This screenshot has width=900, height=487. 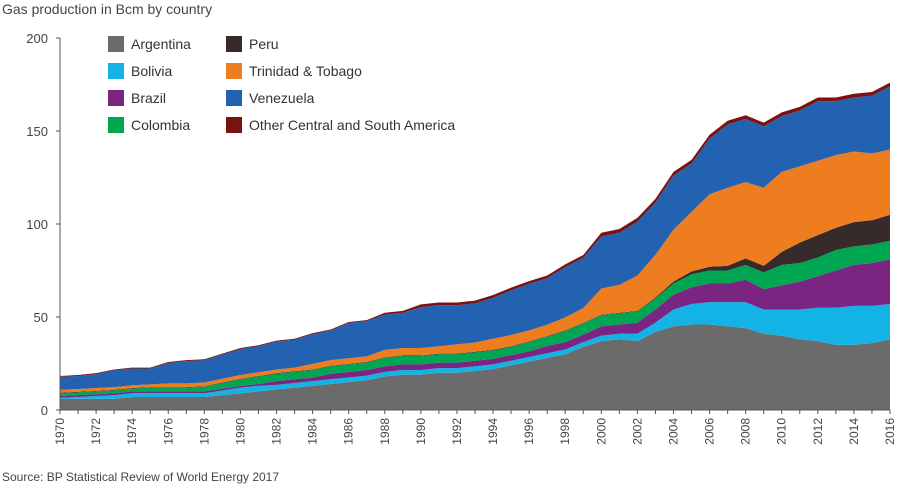 What do you see at coordinates (493, 431) in the screenshot?
I see `x-tick-label: 1994` at bounding box center [493, 431].